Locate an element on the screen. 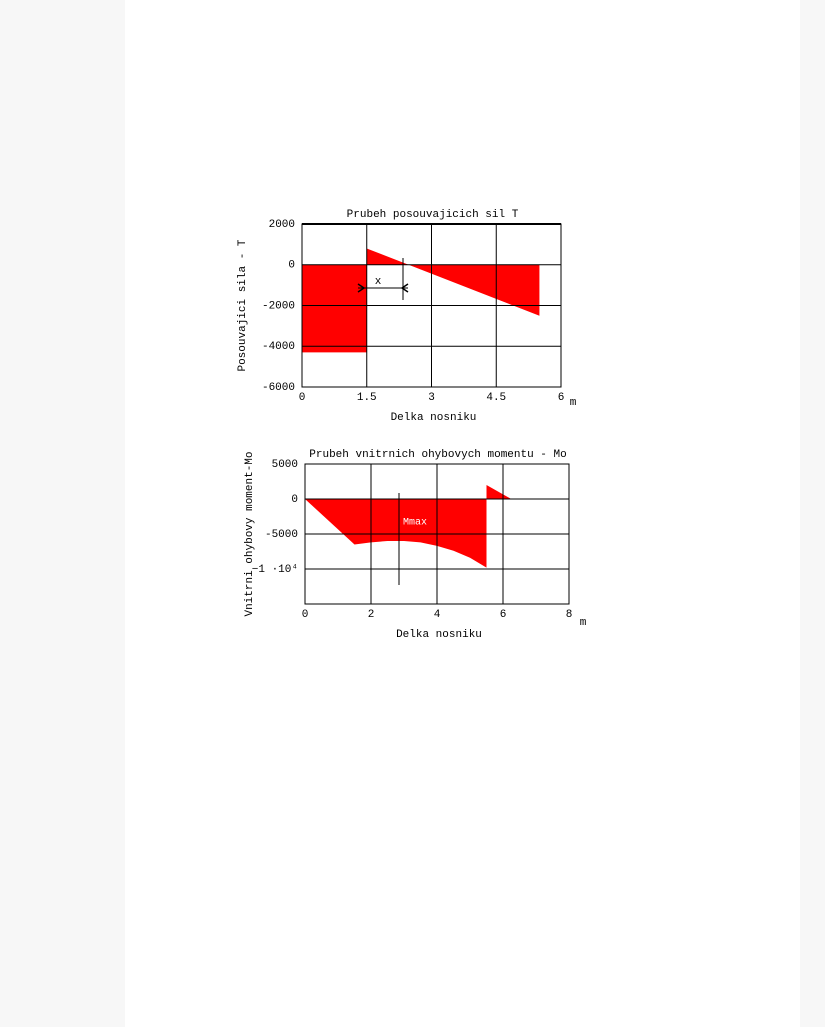 The image size is (825, 1027). x-tick-label: 2 is located at coordinates (371, 615).